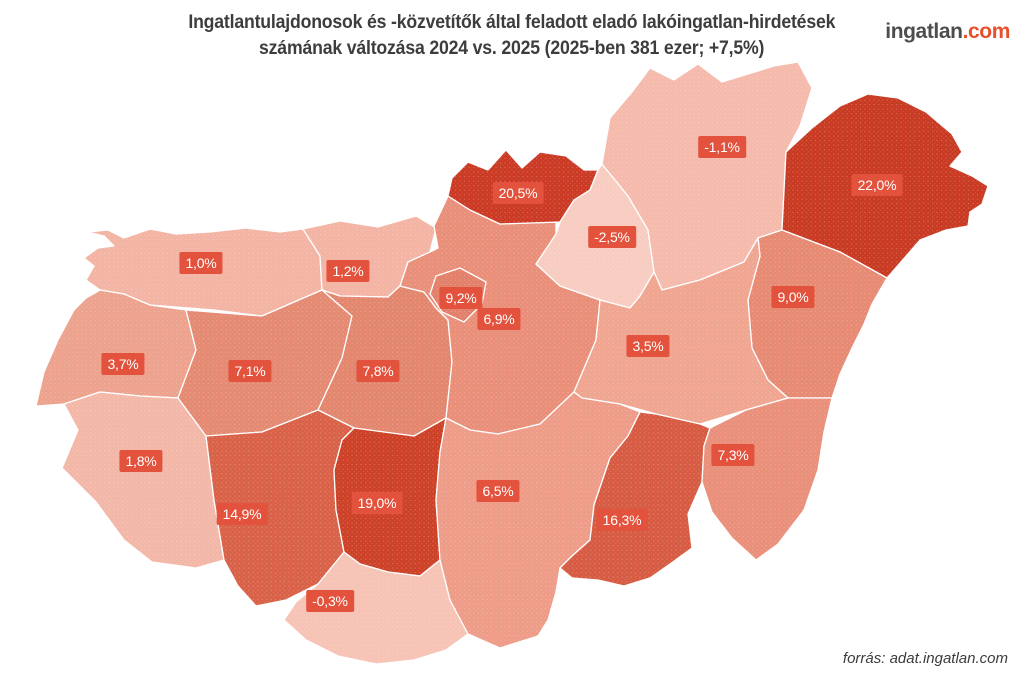 The image size is (1024, 673). What do you see at coordinates (116, 348) in the screenshot?
I see `county-texture-vas` at bounding box center [116, 348].